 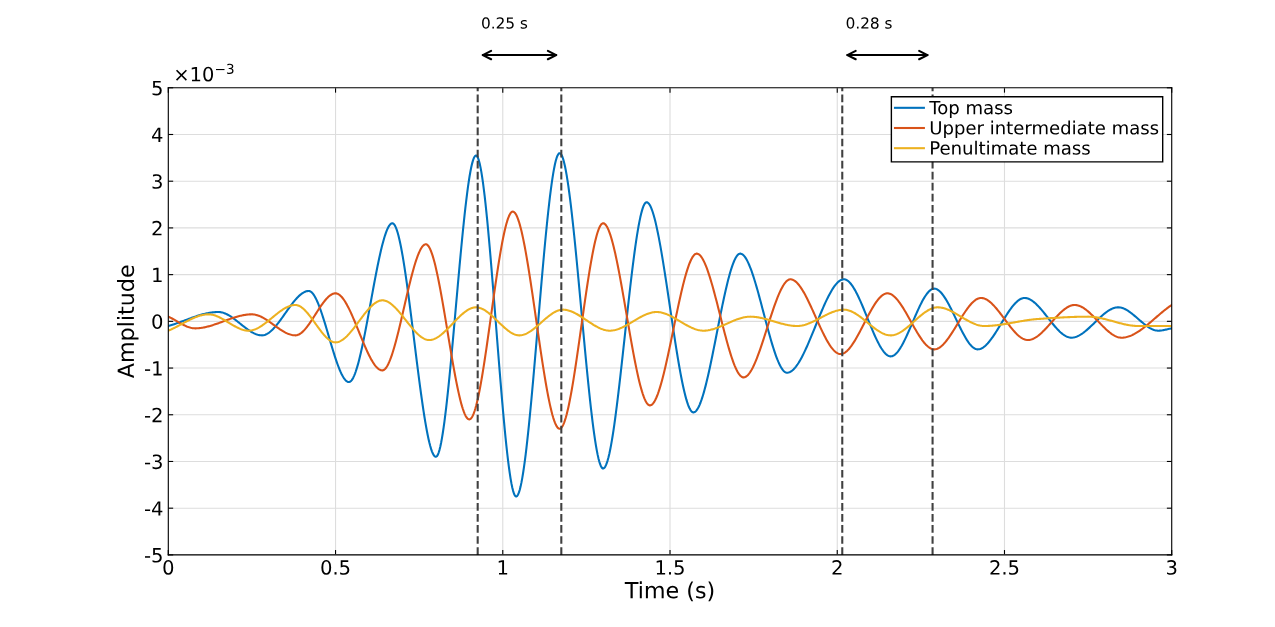 I want to click on y-tick-label: -3, so click(x=153, y=462).